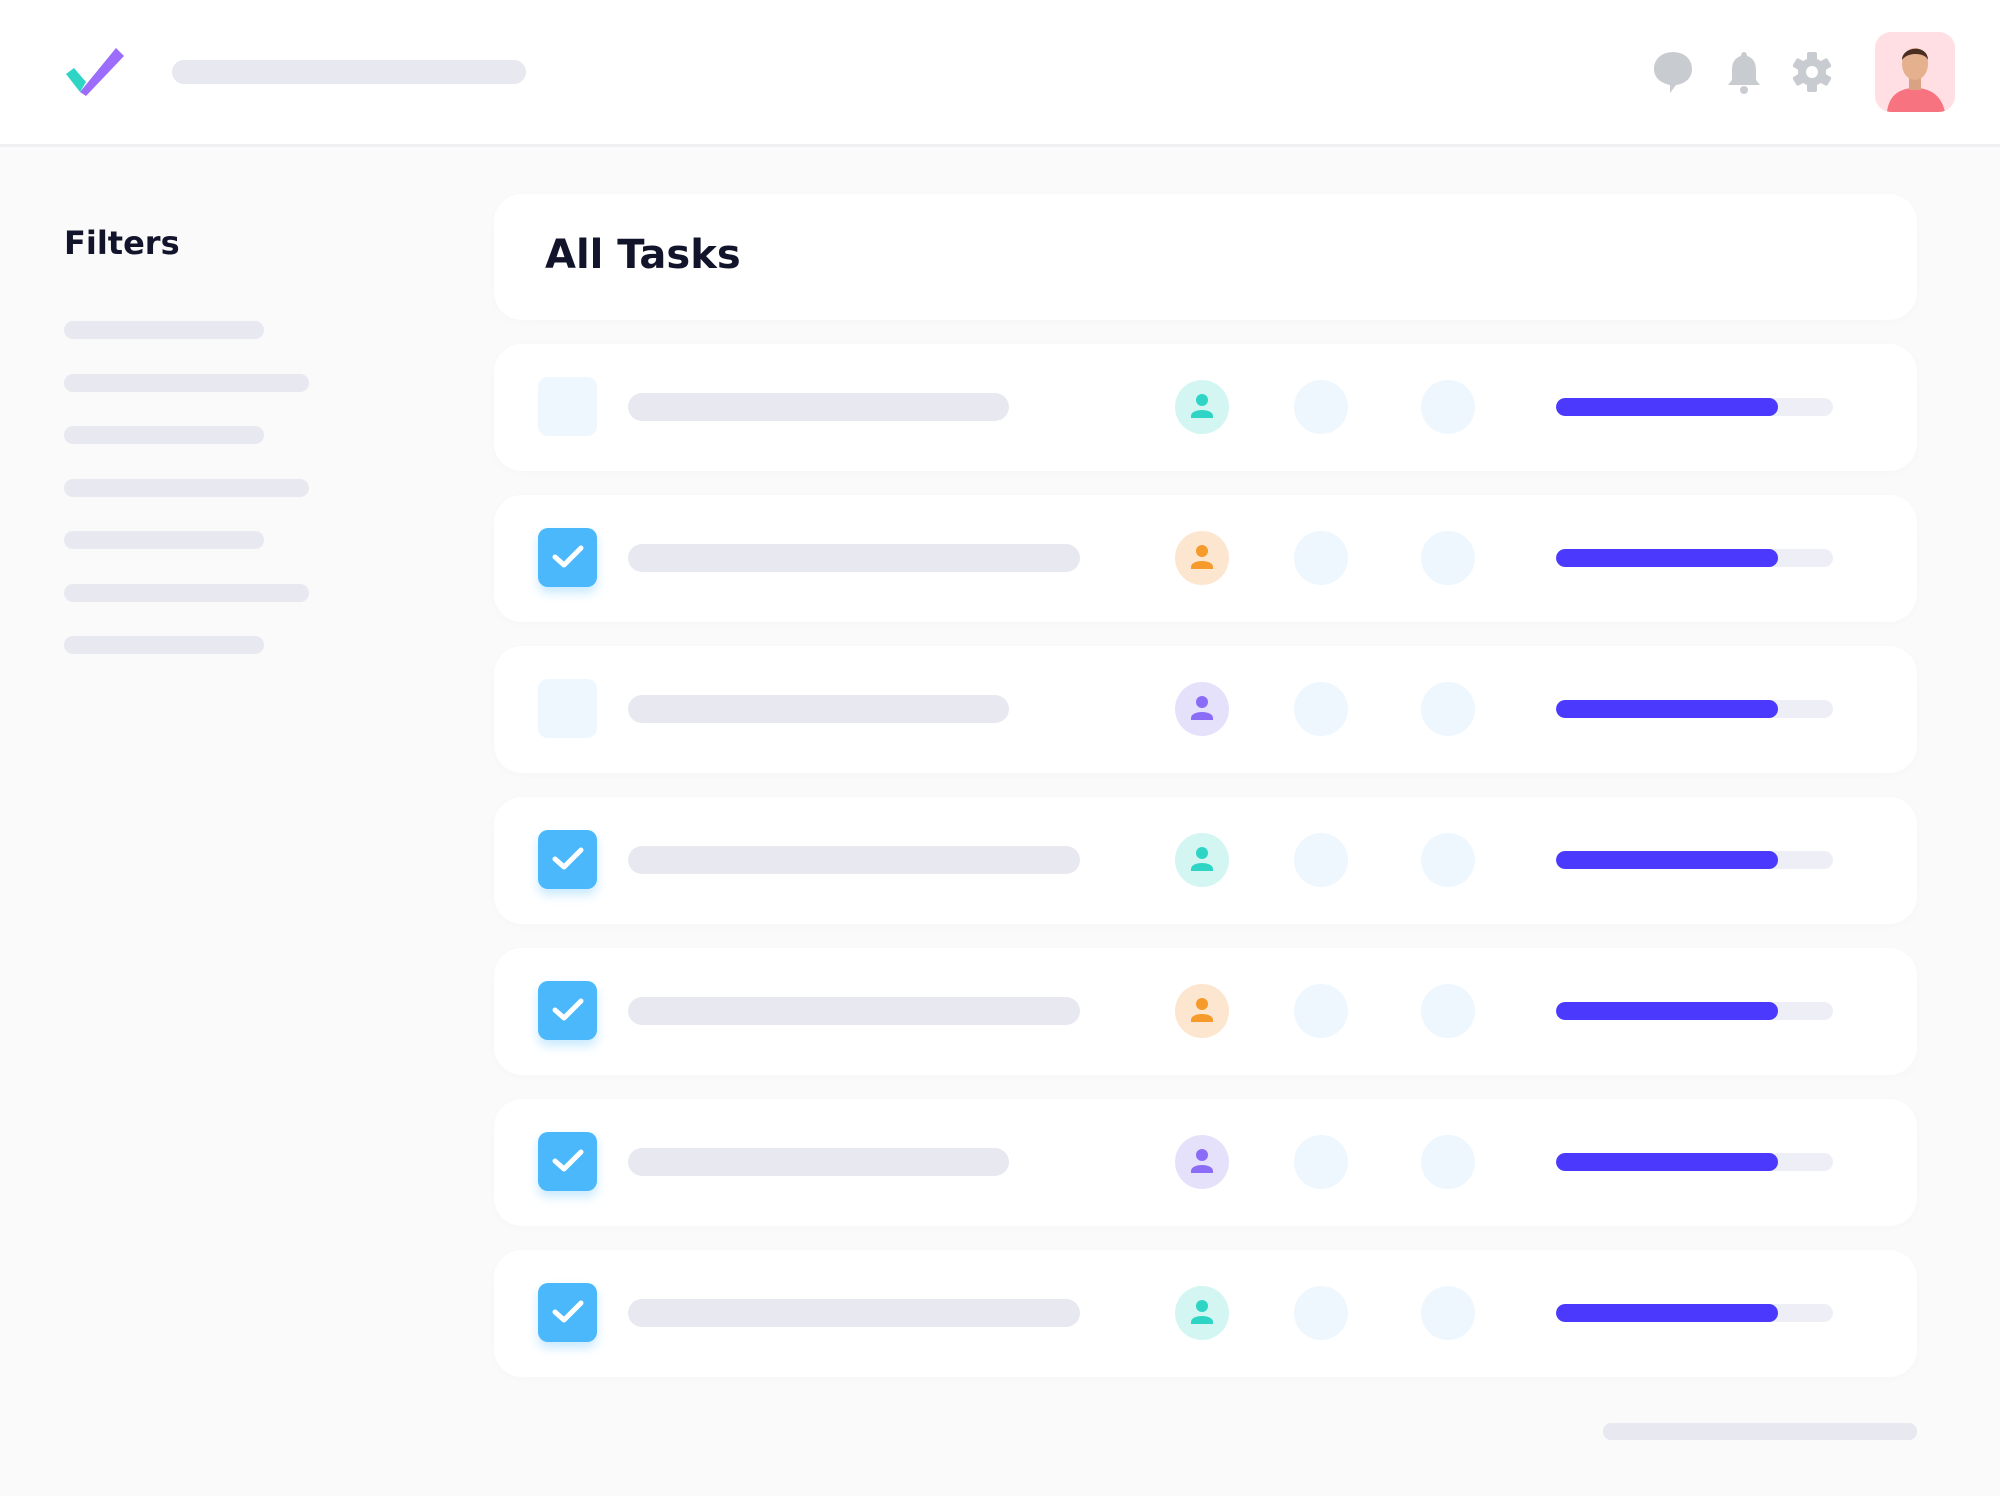  Describe the element at coordinates (1000, 73) in the screenshot. I see `top-bar` at that location.